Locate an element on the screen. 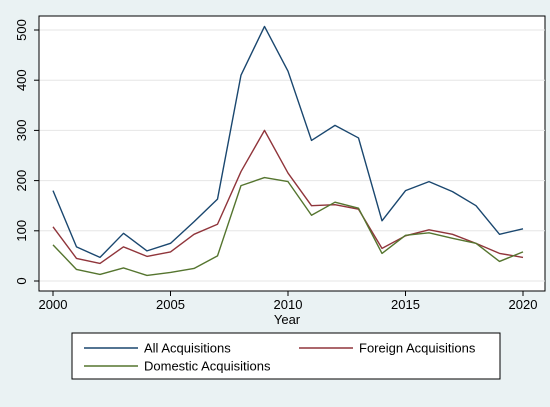 This screenshot has width=550, height=407. x-tick-label: 2015 is located at coordinates (405, 304).